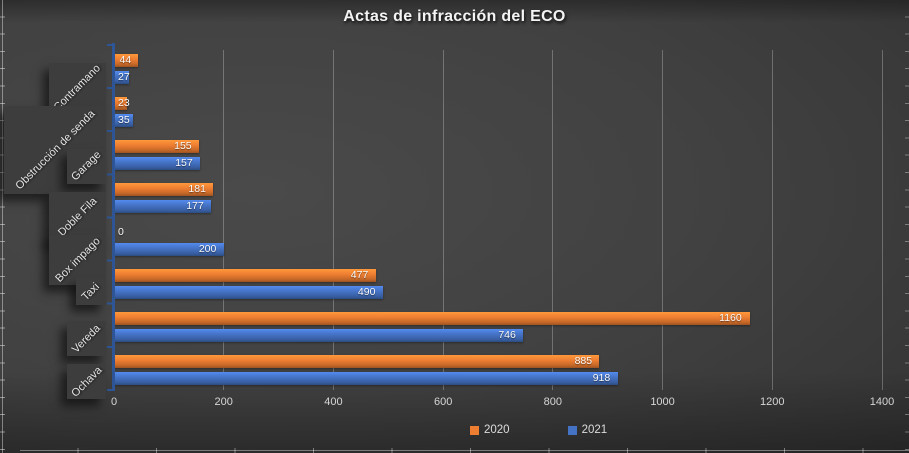 This screenshot has width=909, height=453. What do you see at coordinates (183, 145) in the screenshot?
I see `data-label-2020-Garage: 155` at bounding box center [183, 145].